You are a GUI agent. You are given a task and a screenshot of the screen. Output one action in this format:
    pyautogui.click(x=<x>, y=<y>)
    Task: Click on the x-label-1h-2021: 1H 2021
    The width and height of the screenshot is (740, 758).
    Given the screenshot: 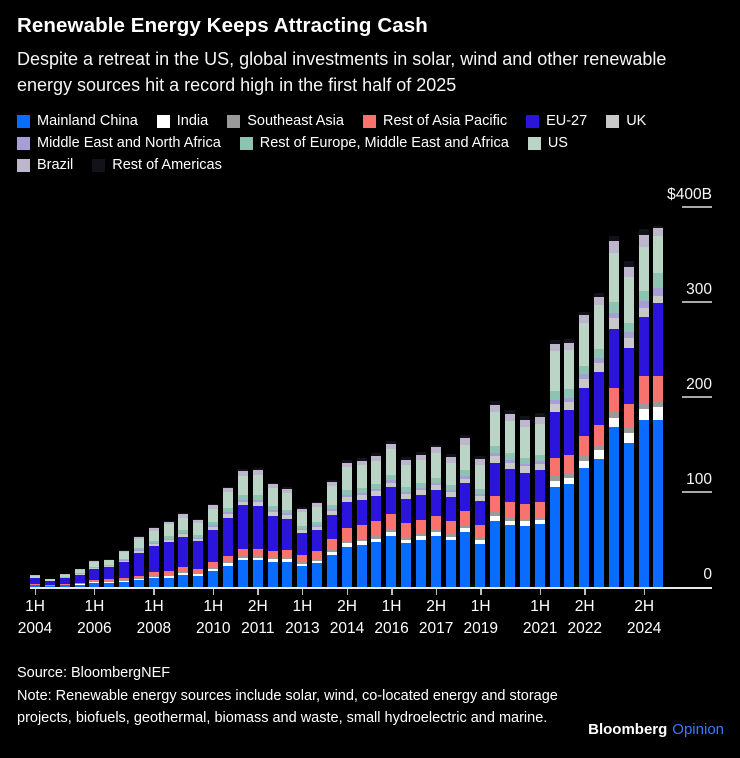 What is the action you would take?
    pyautogui.click(x=540, y=617)
    